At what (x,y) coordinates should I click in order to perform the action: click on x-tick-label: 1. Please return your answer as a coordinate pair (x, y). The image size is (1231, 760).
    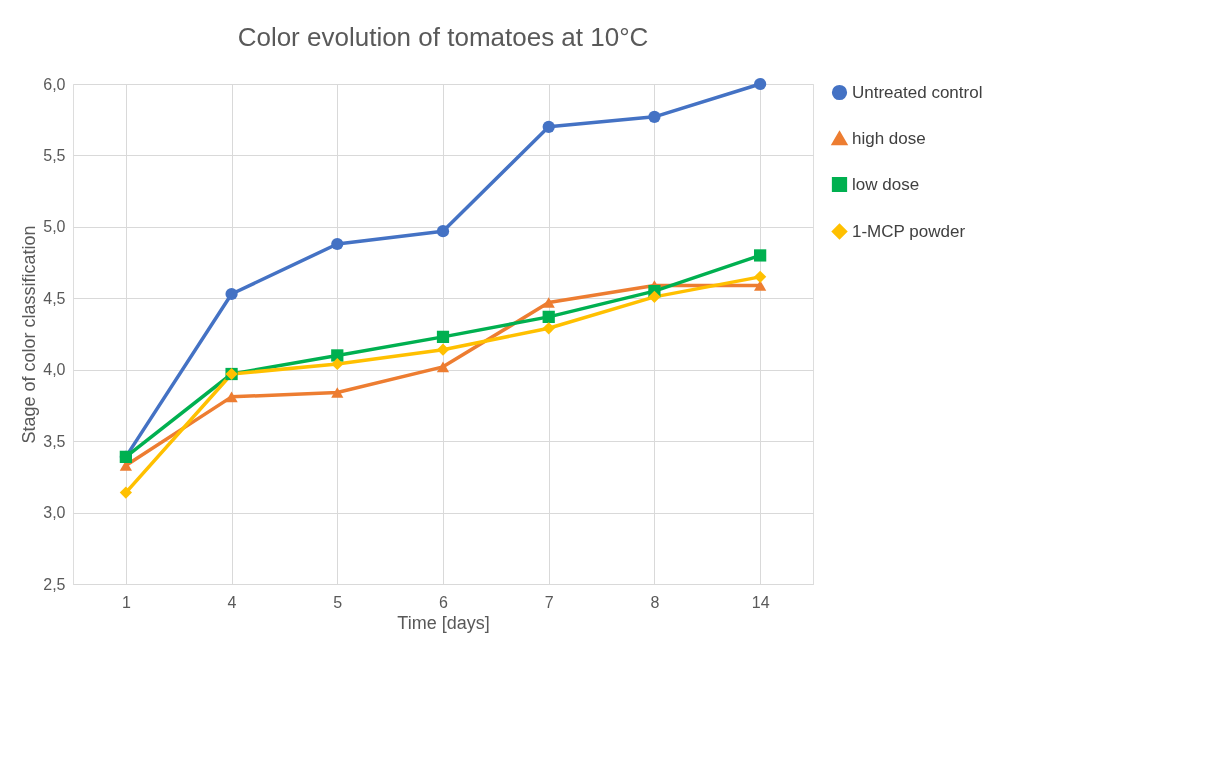
    Looking at the image, I should click on (126, 602).